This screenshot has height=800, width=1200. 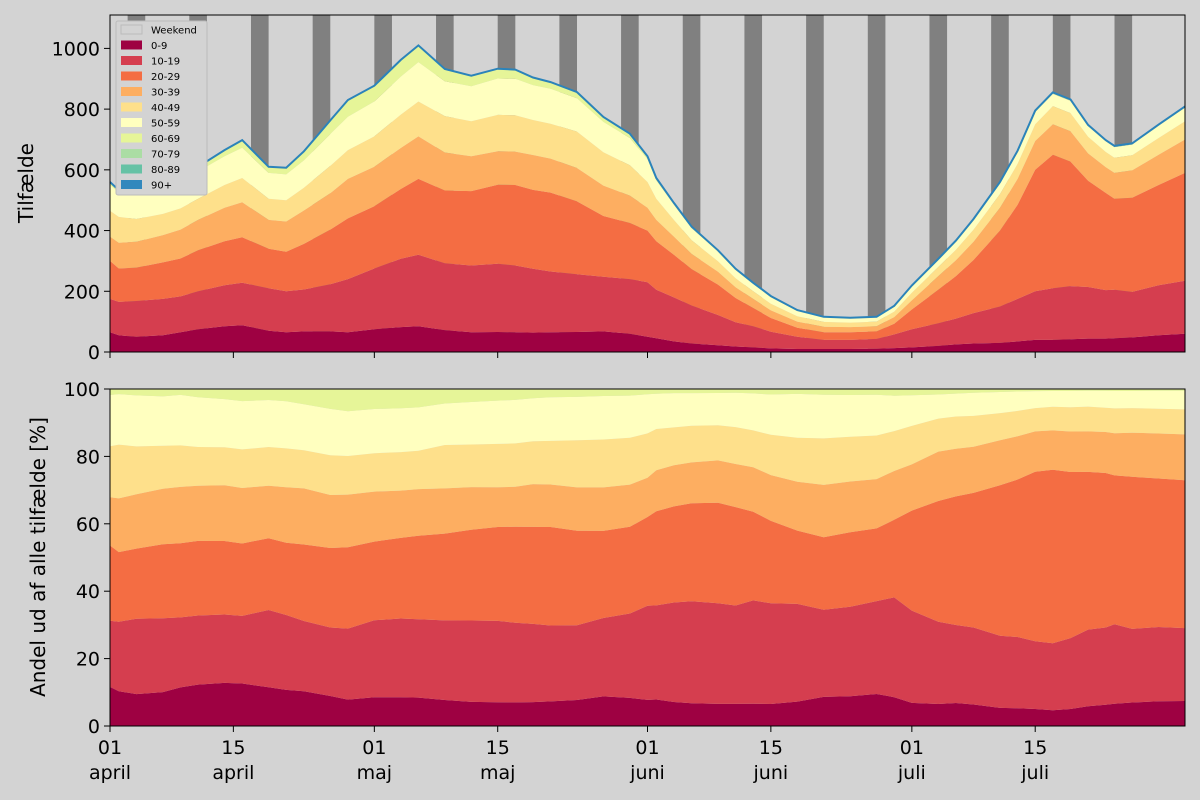 What do you see at coordinates (161, 186) in the screenshot?
I see `legend-label: 90+` at bounding box center [161, 186].